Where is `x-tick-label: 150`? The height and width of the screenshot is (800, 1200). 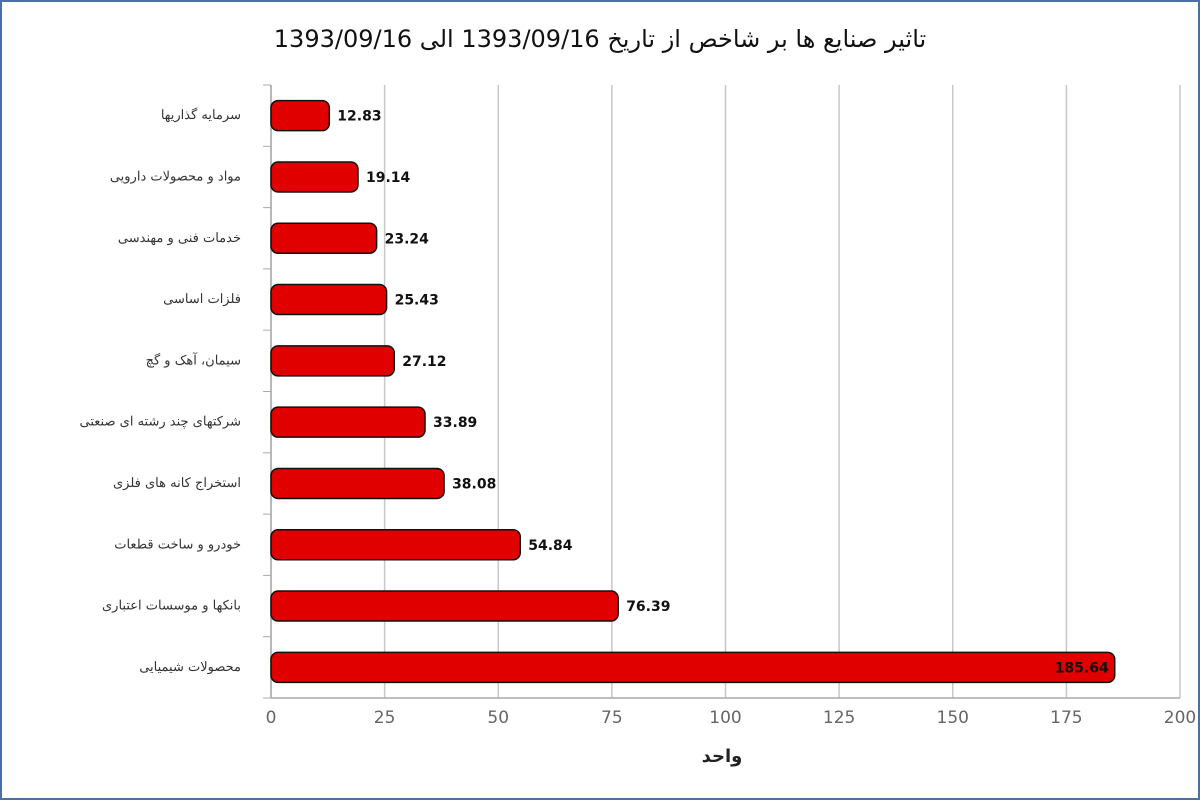 x-tick-label: 150 is located at coordinates (953, 718).